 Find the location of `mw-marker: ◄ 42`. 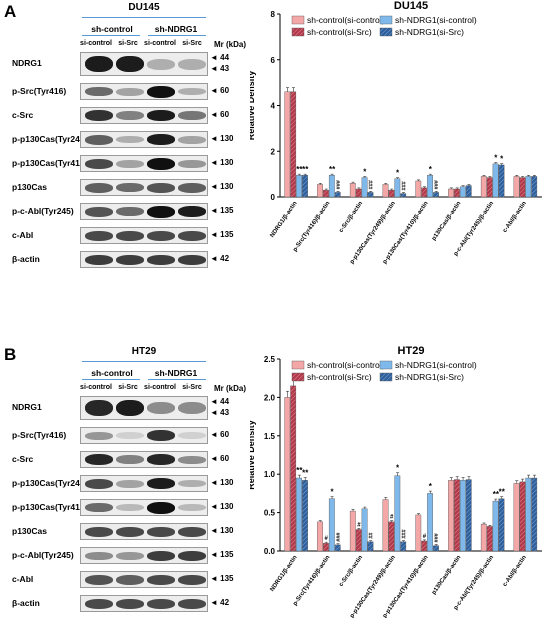

mw-marker: ◄ 42 is located at coordinates (220, 258).